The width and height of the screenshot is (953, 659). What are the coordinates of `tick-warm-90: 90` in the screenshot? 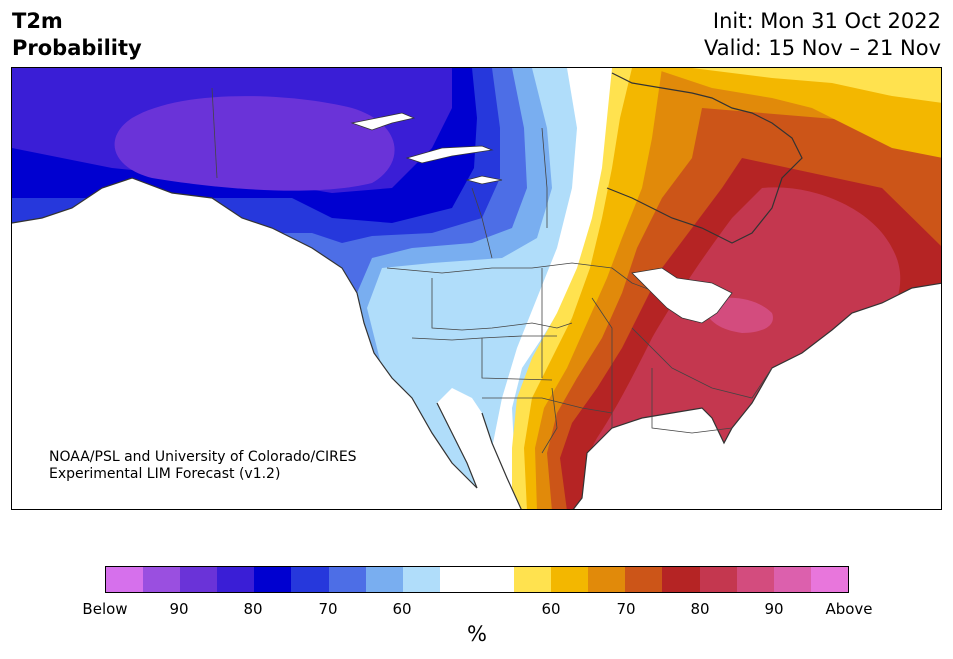 It's located at (774, 609).